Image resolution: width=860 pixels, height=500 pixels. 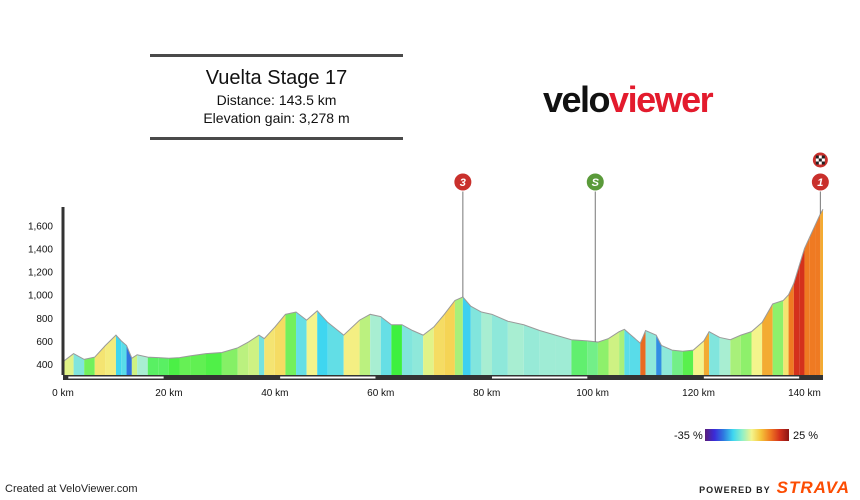 I want to click on x-tick-label: 0 km, so click(x=63, y=393).